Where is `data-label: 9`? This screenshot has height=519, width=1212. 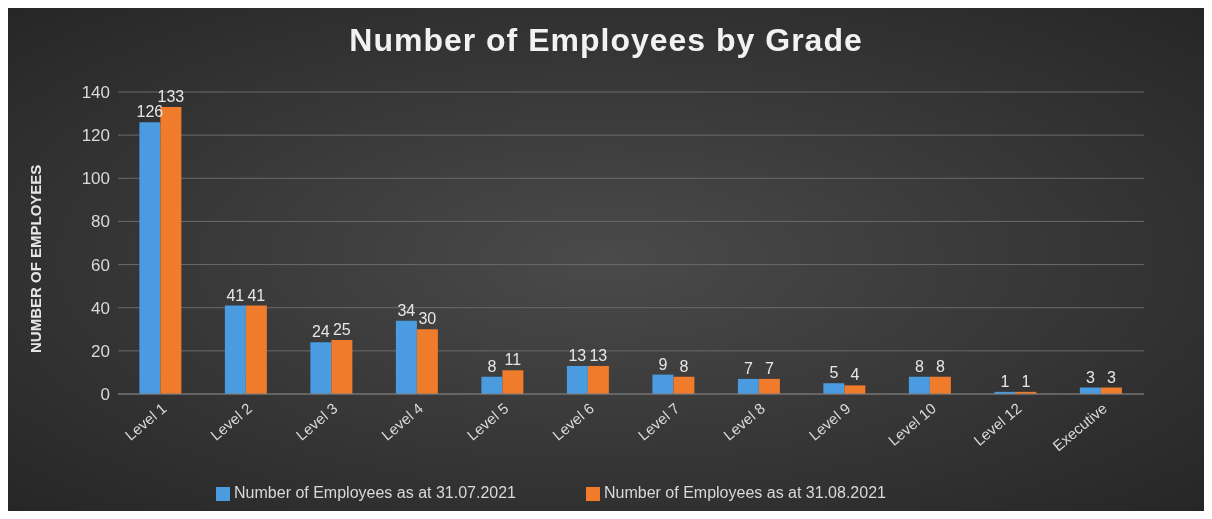
data-label: 9 is located at coordinates (663, 364).